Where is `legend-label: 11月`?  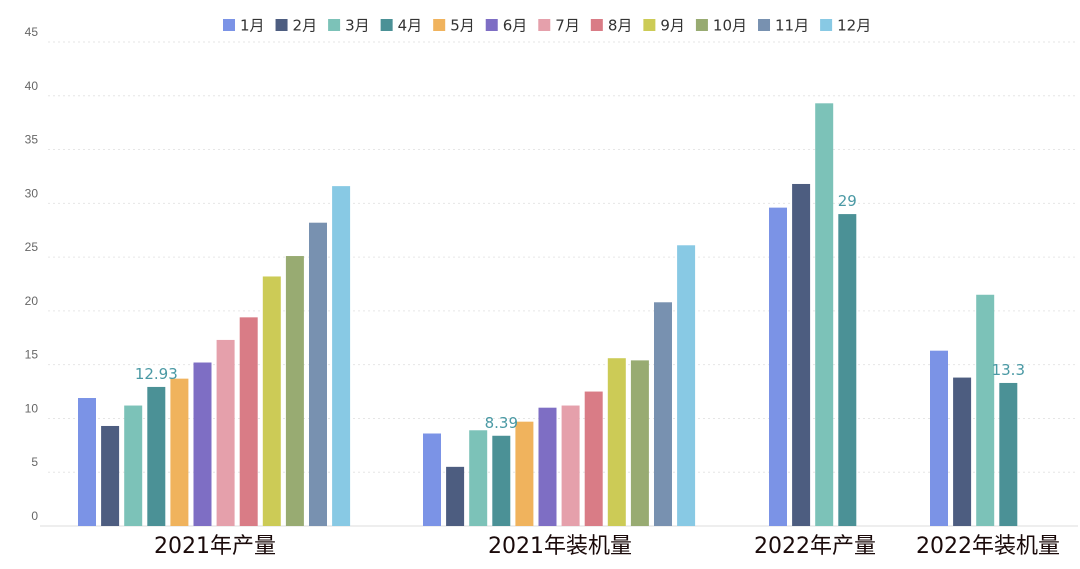 legend-label: 11月 is located at coordinates (792, 26).